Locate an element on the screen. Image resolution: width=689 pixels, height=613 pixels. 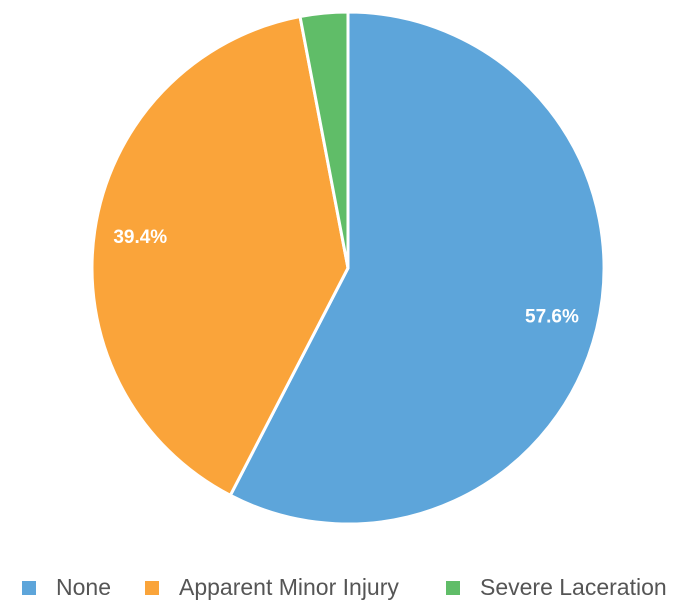
legend-label: Apparent Minor Injury is located at coordinates (289, 587).